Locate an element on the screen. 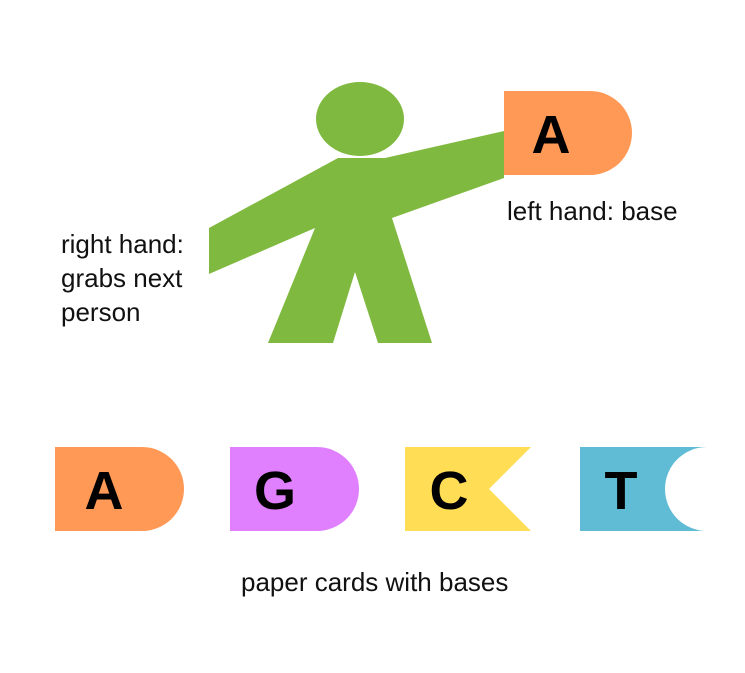  card-t: T is located at coordinates (643, 489).